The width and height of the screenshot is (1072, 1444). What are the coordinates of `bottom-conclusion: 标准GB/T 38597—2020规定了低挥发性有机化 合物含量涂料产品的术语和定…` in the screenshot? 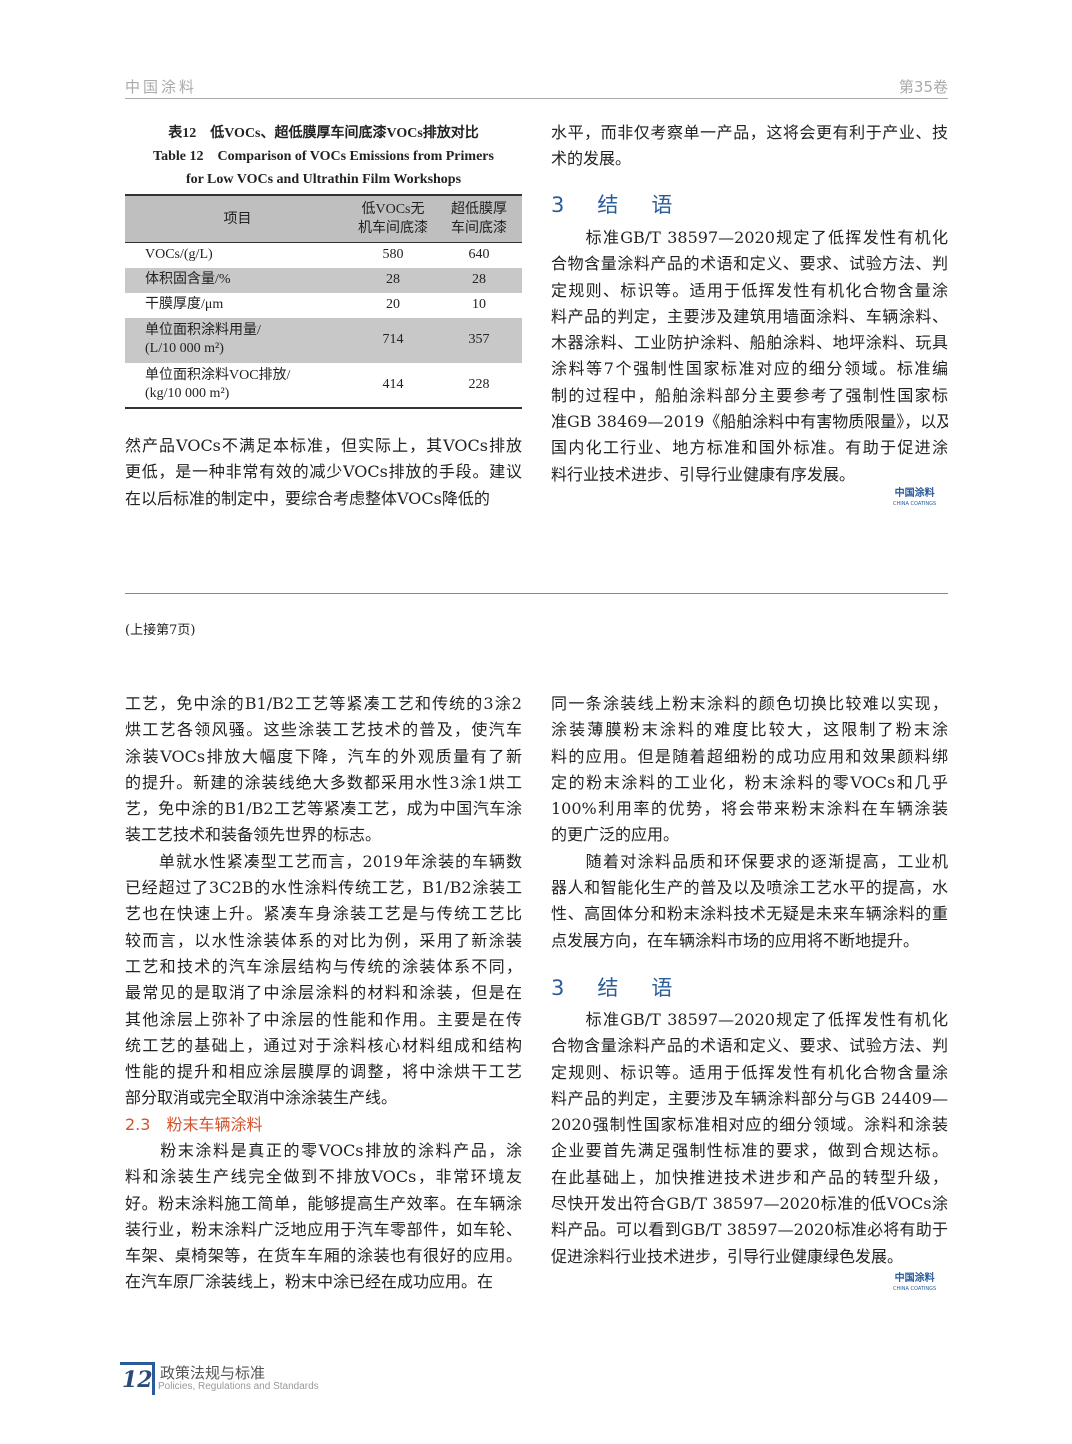 It's located at (749, 1138).